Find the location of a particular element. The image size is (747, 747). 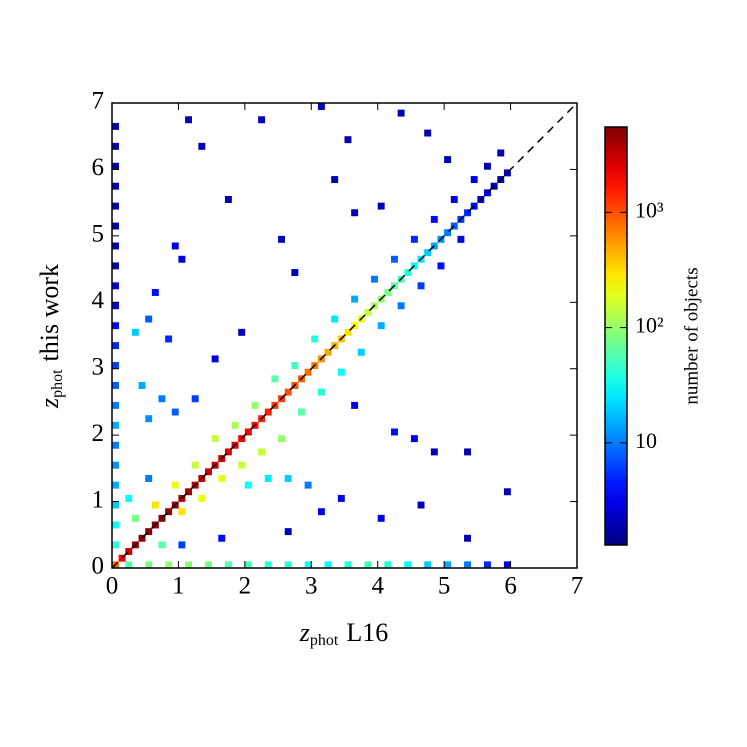

y-tick-label: 3 is located at coordinates (98, 366).